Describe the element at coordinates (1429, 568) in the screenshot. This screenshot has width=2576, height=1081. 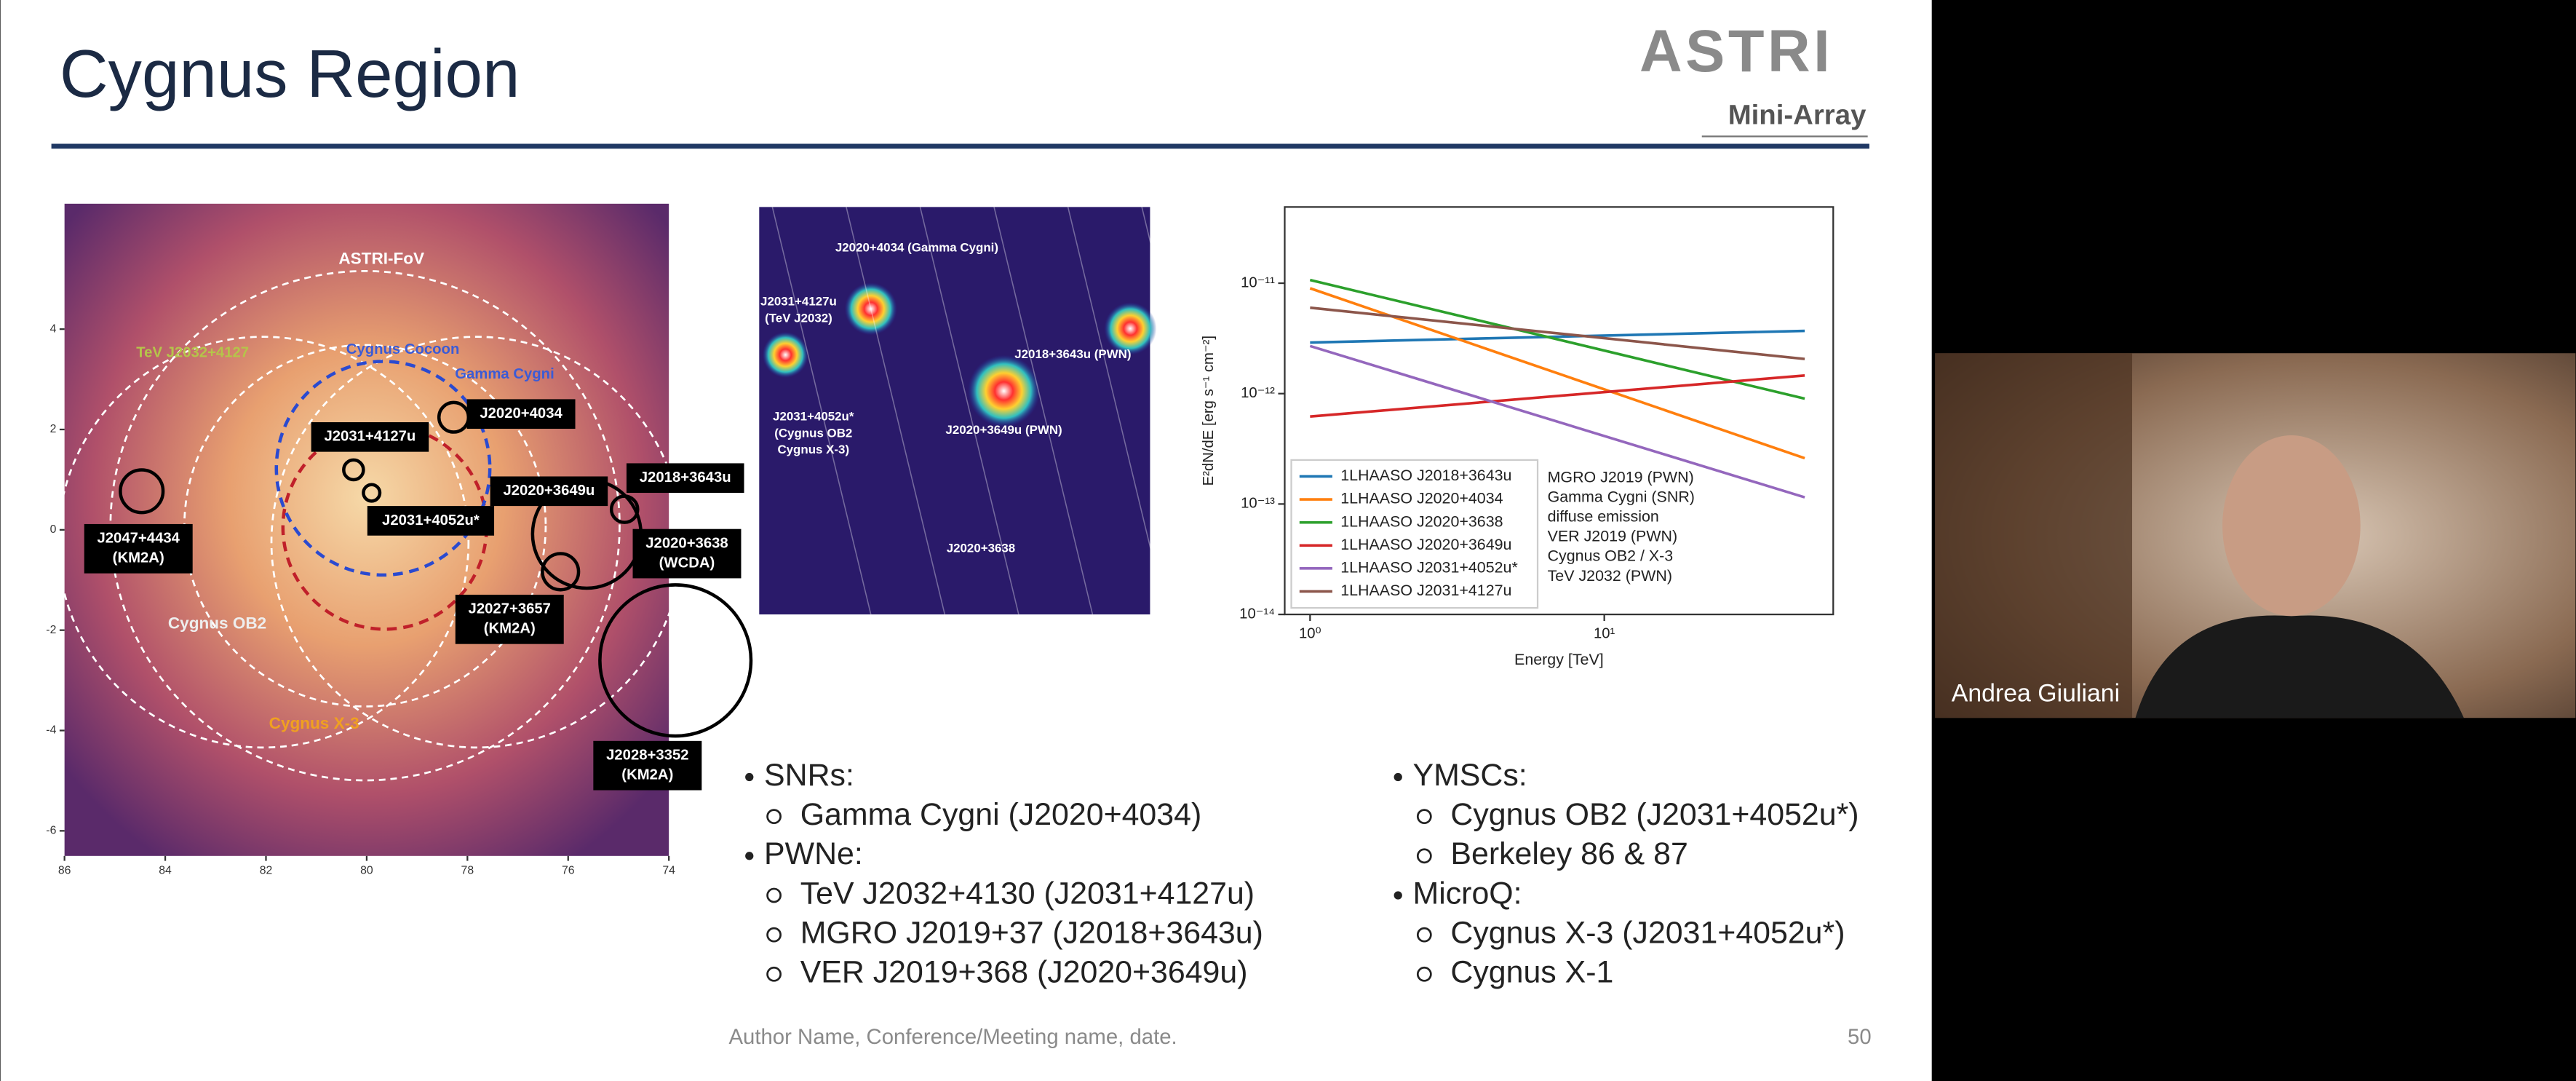
I see `legend-label: 1LHAASO J2031+4052u*` at that location.